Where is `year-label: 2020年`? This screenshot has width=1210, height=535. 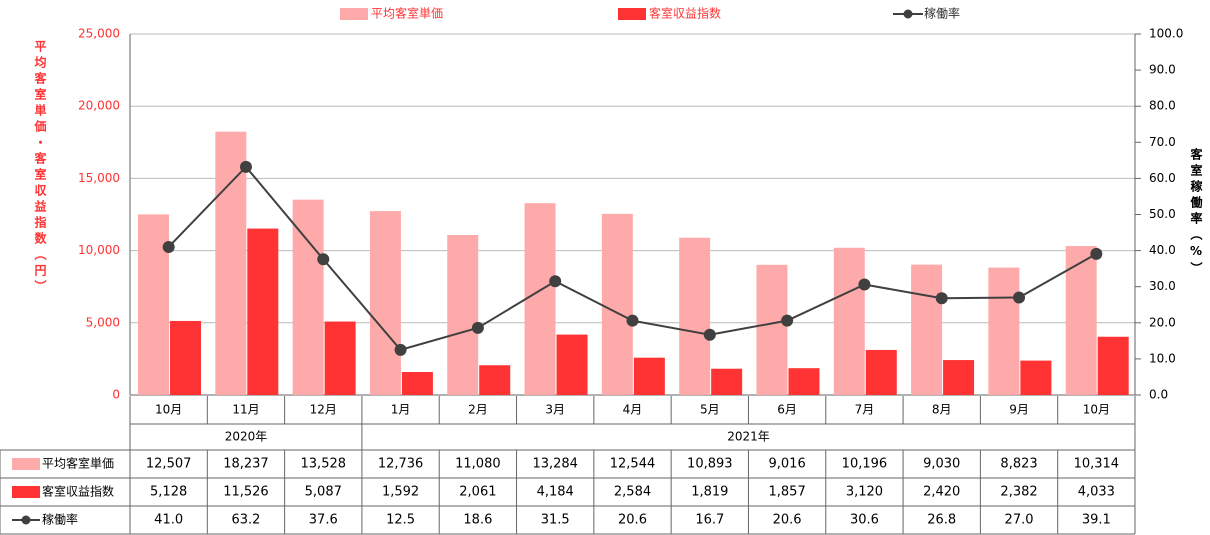
year-label: 2020年 is located at coordinates (246, 437).